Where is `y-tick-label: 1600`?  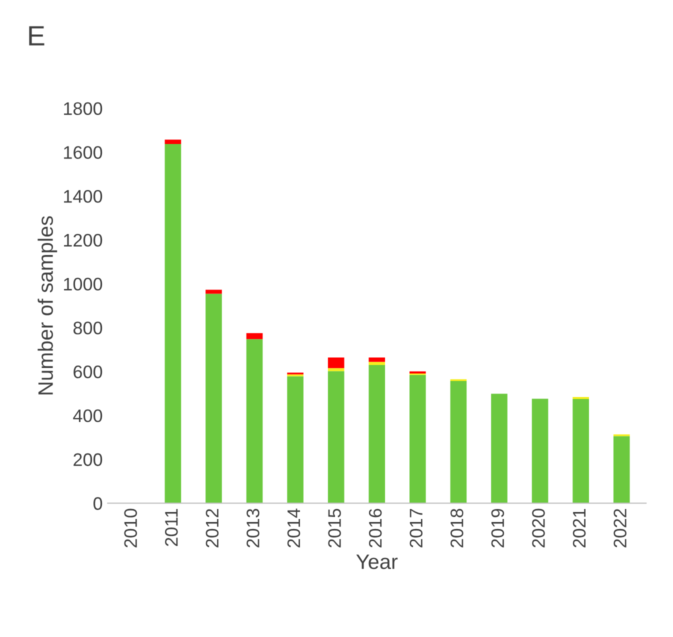
y-tick-label: 1600 is located at coordinates (83, 152).